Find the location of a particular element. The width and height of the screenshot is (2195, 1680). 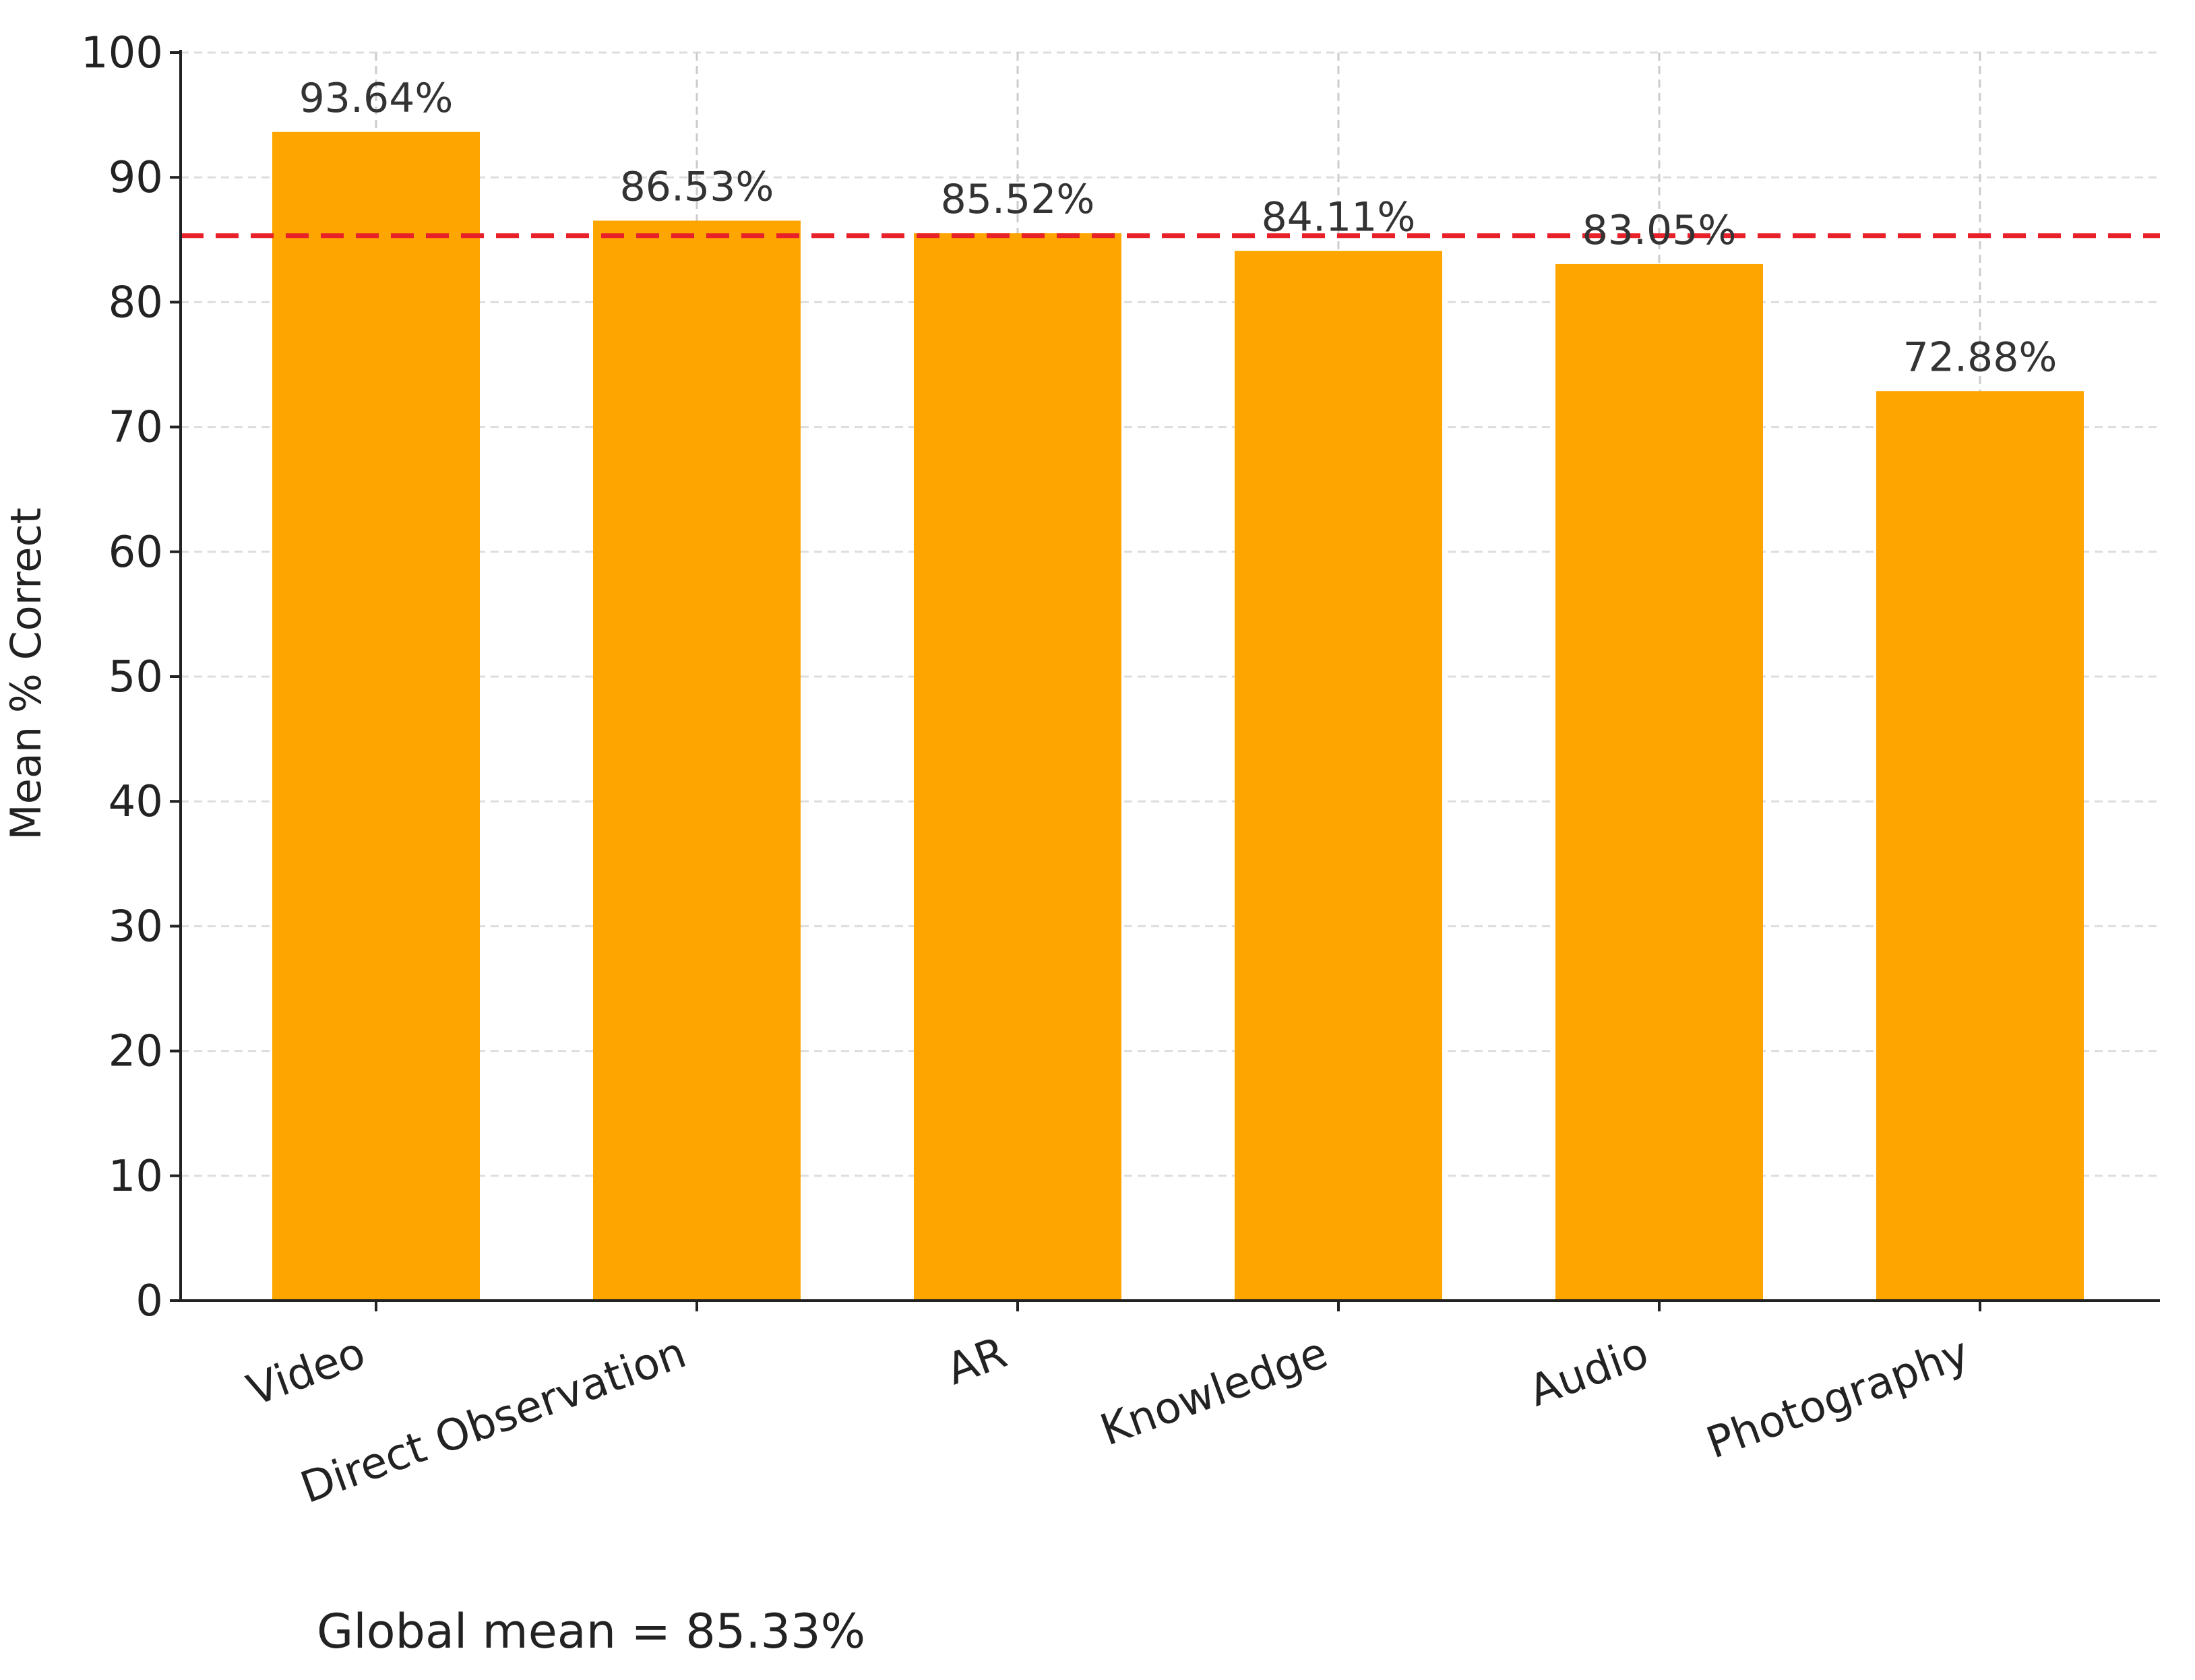

y-tick-label: 30 is located at coordinates (136, 927).